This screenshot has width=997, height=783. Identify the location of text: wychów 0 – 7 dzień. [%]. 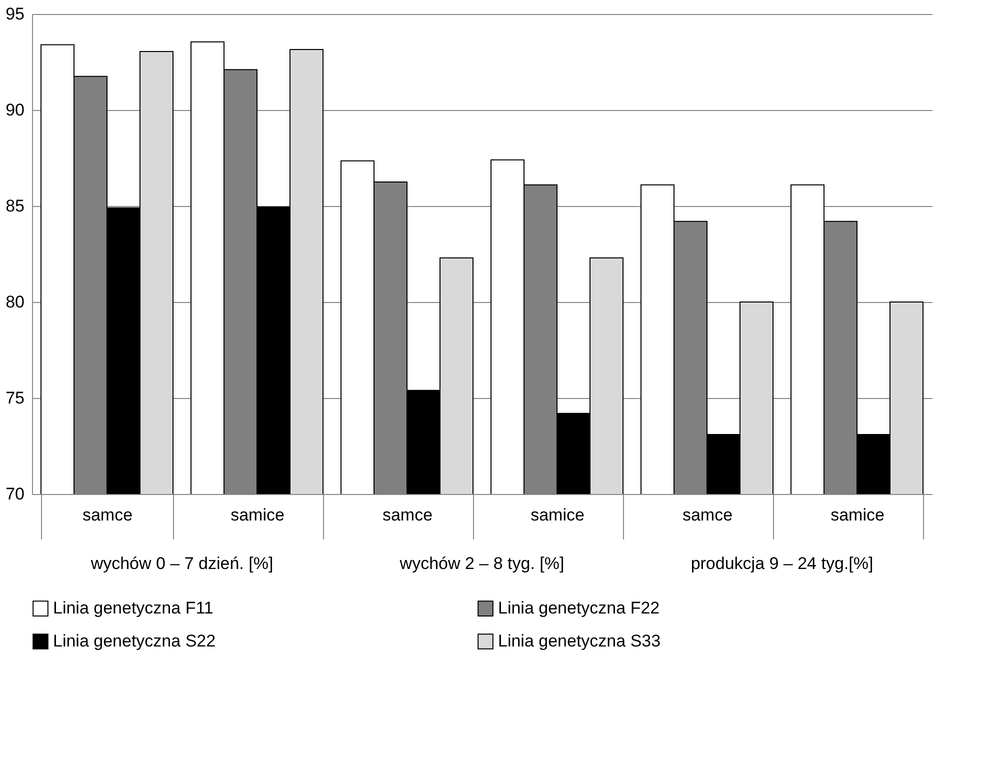
(182, 563).